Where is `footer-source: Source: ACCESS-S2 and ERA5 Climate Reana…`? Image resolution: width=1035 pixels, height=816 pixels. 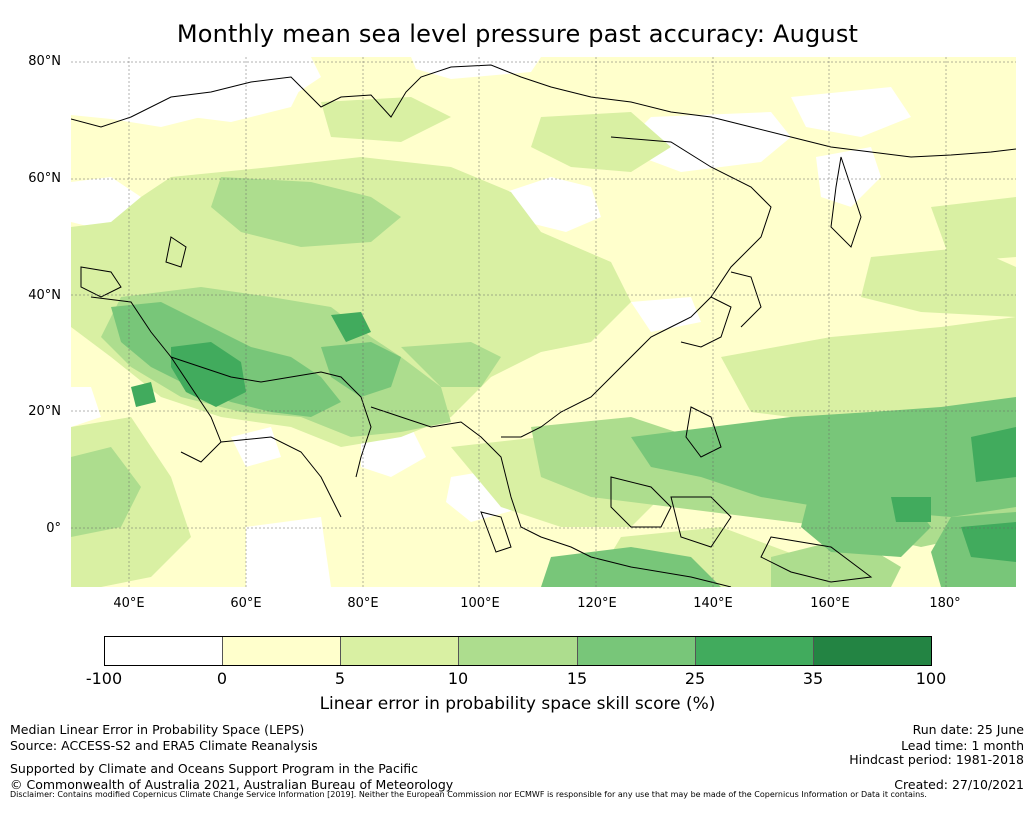
footer-source: Source: ACCESS-S2 and ERA5 Climate Reana… is located at coordinates (164, 745).